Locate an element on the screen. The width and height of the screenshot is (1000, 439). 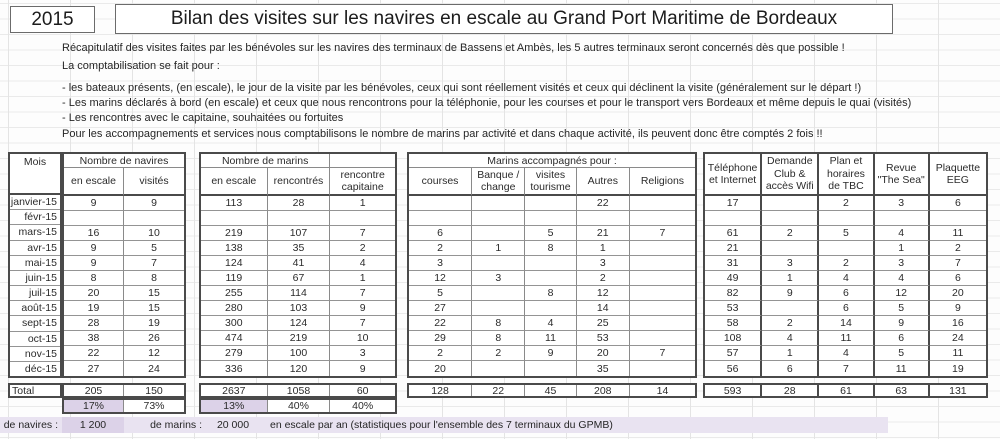
data-cell: 57 is located at coordinates (734, 353).